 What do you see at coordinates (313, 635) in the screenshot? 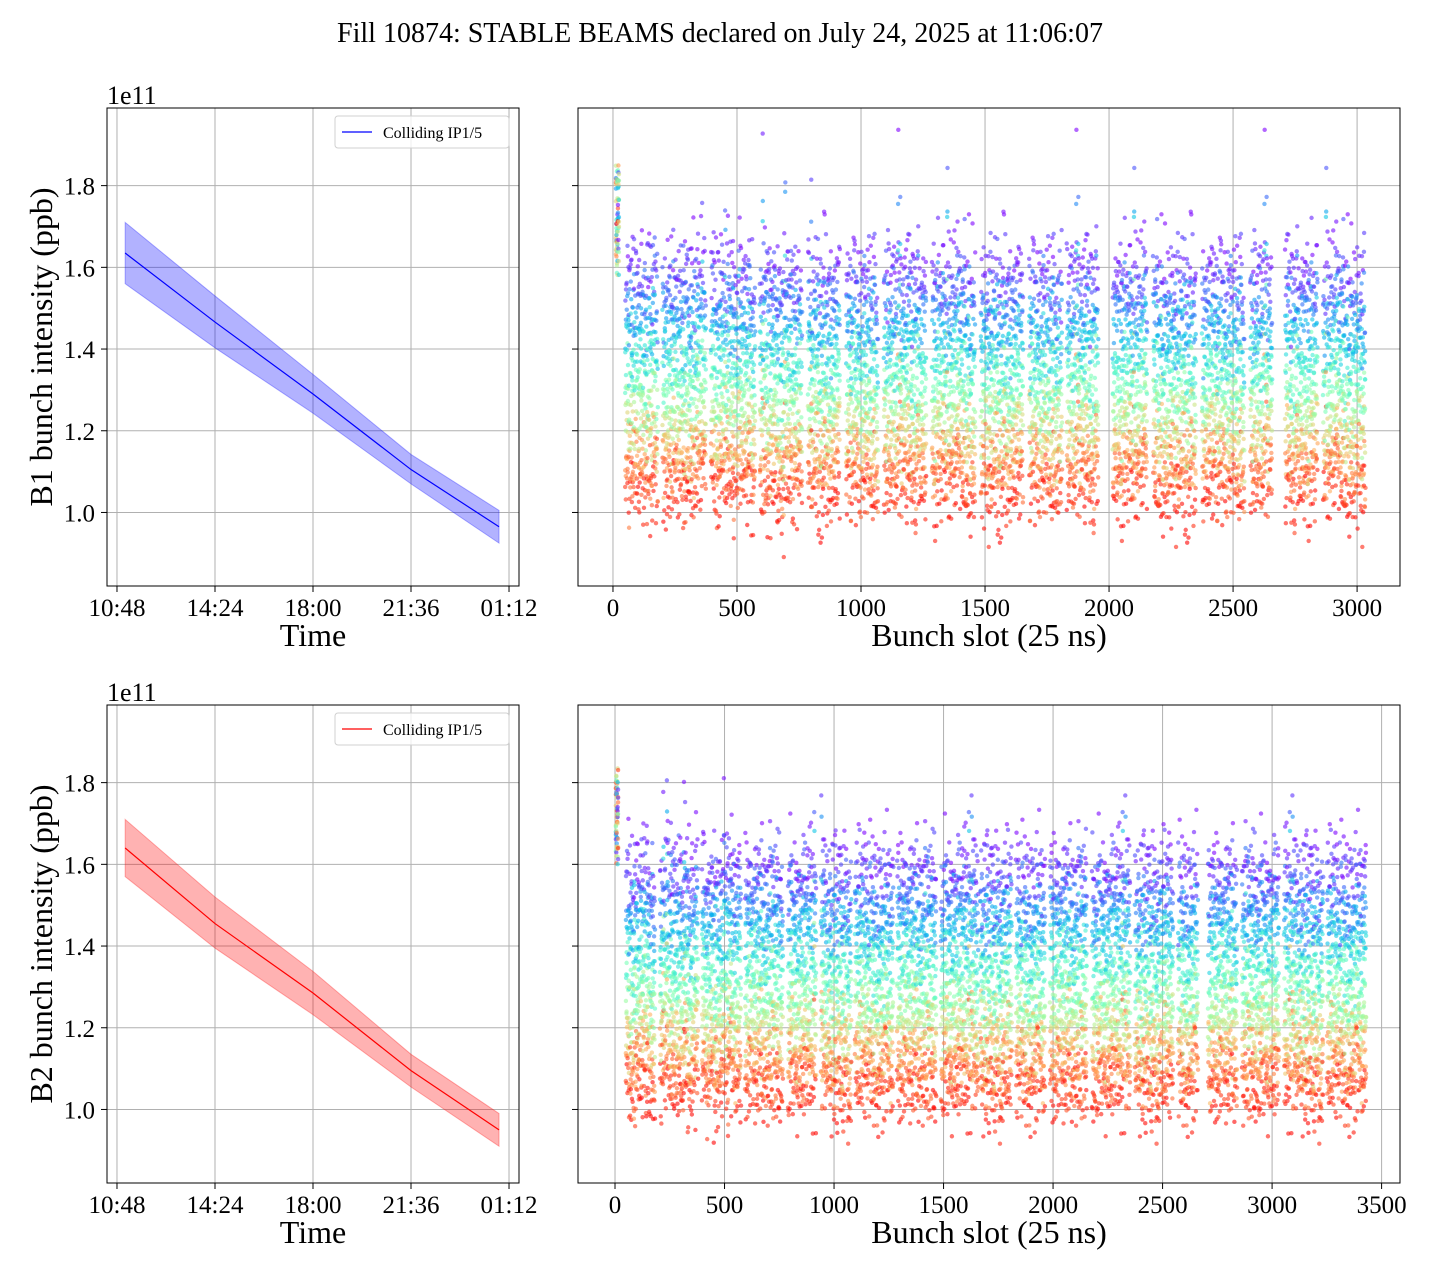
I see `x-axis-label: Time` at bounding box center [313, 635].